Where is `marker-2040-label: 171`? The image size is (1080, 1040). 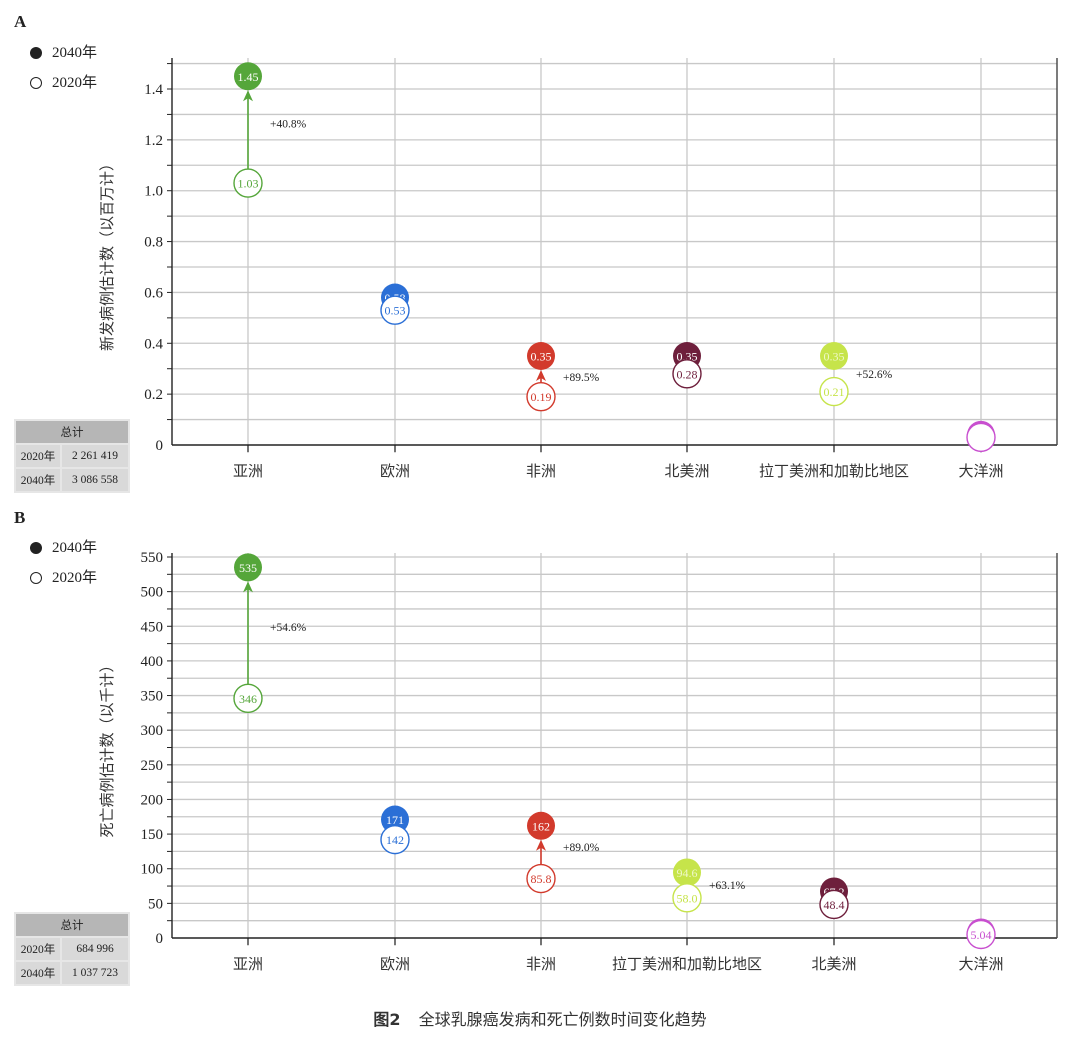 marker-2040-label: 171 is located at coordinates (395, 820).